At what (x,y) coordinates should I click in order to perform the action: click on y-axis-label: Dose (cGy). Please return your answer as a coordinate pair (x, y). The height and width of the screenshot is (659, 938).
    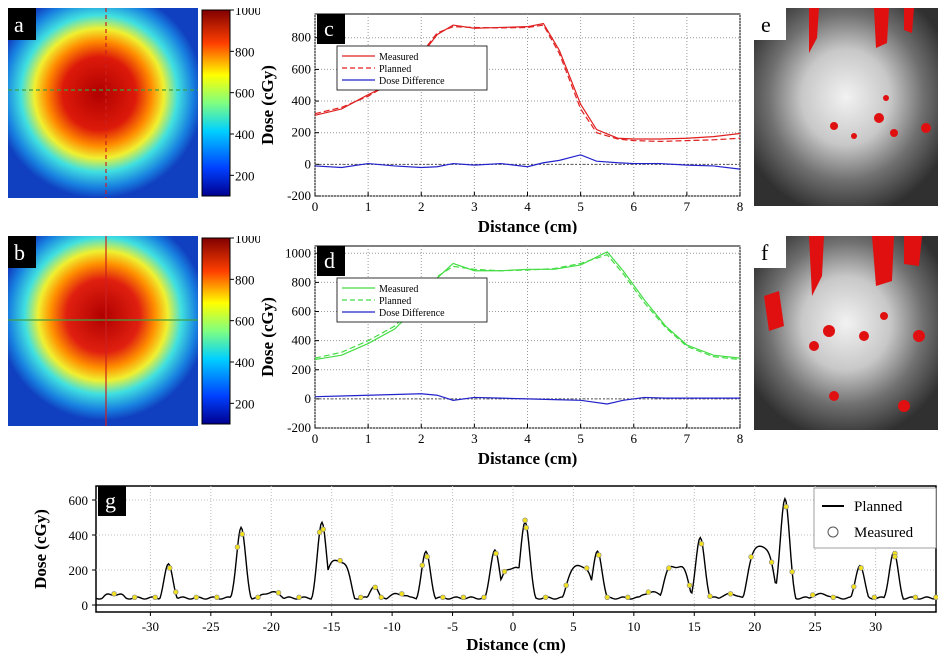
    Looking at the image, I should click on (267, 337).